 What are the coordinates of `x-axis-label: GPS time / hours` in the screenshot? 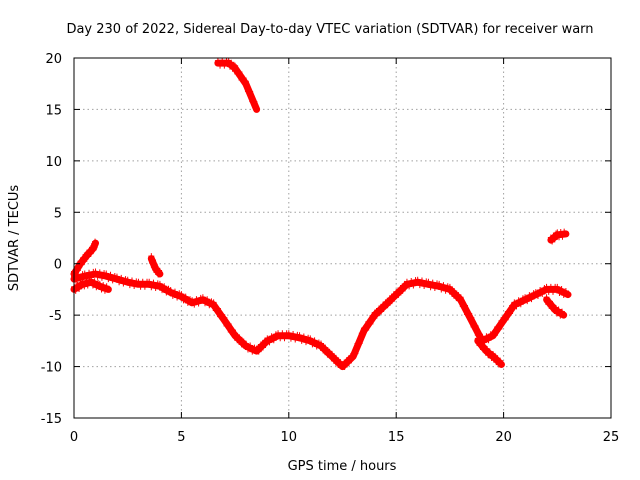 It's located at (342, 466).